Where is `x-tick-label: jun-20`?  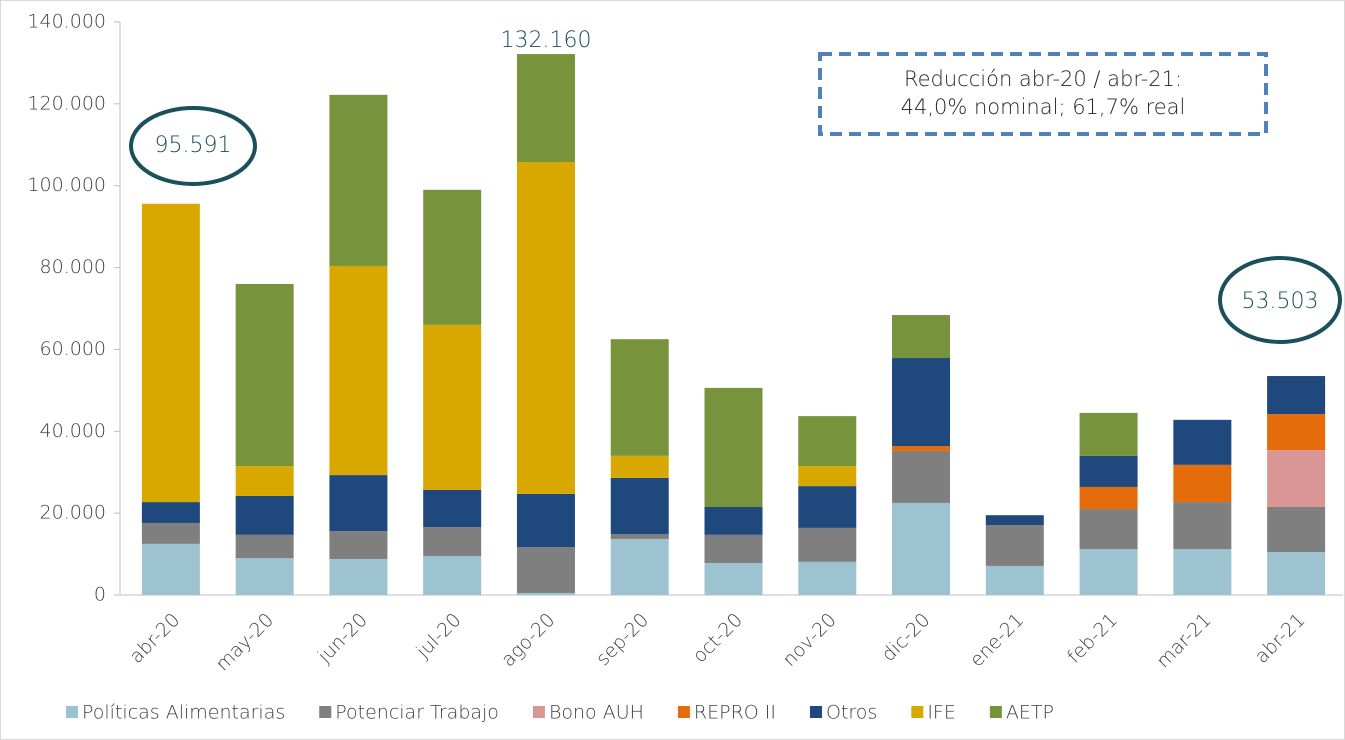
x-tick-label: jun-20 is located at coordinates (342, 638).